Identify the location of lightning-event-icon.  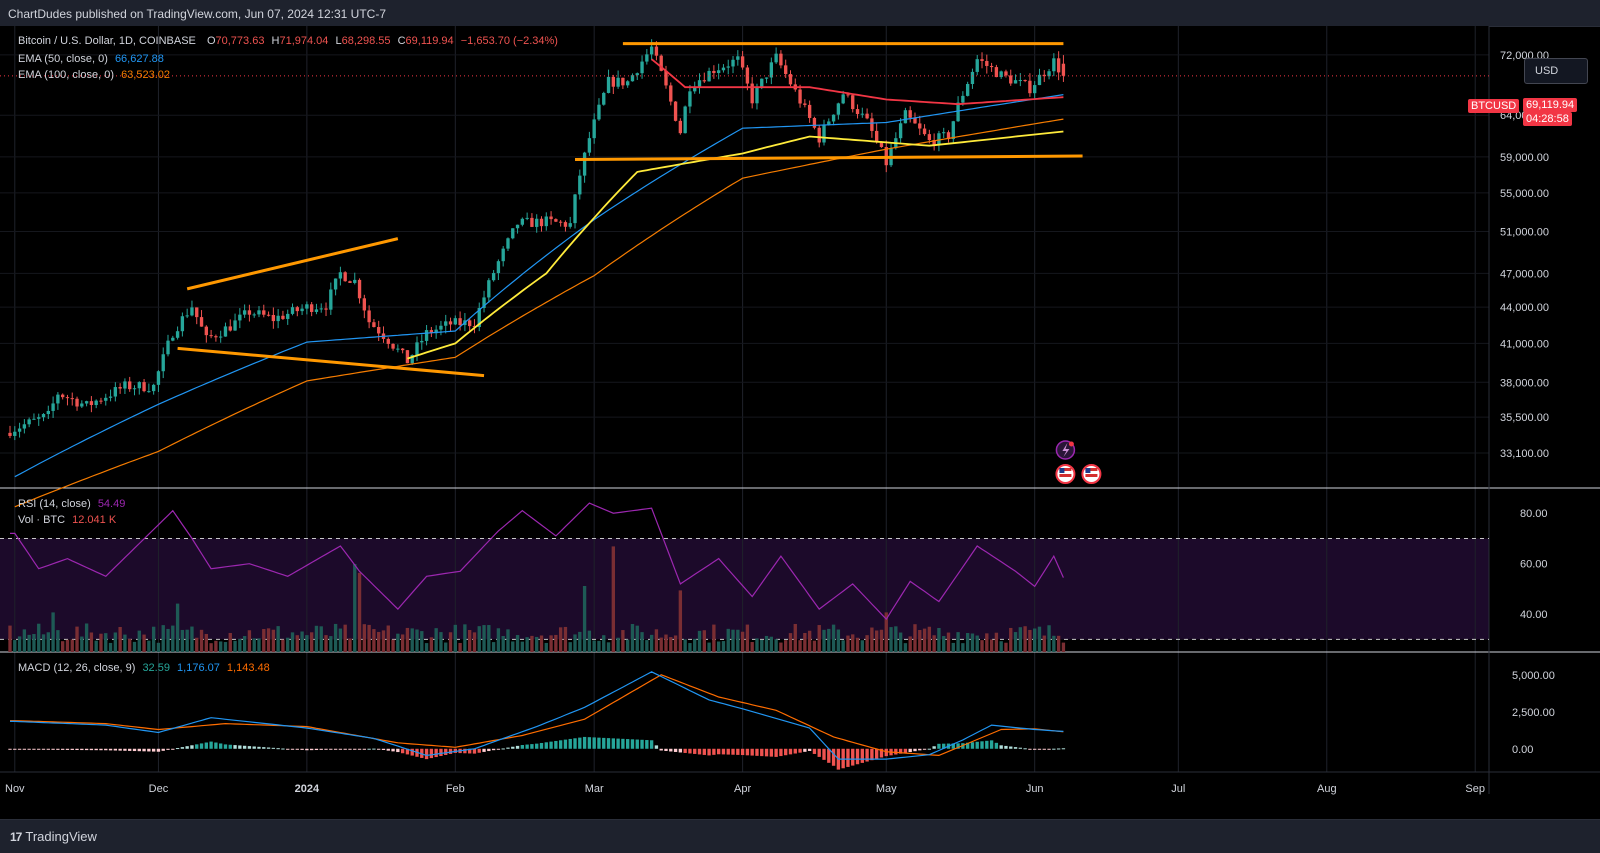
(1065, 450).